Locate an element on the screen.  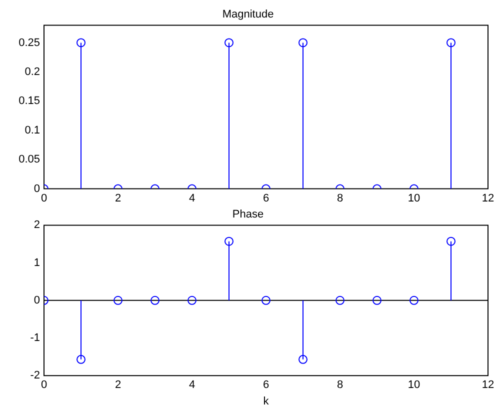
y-tick-label: -1 is located at coordinates (35, 338).